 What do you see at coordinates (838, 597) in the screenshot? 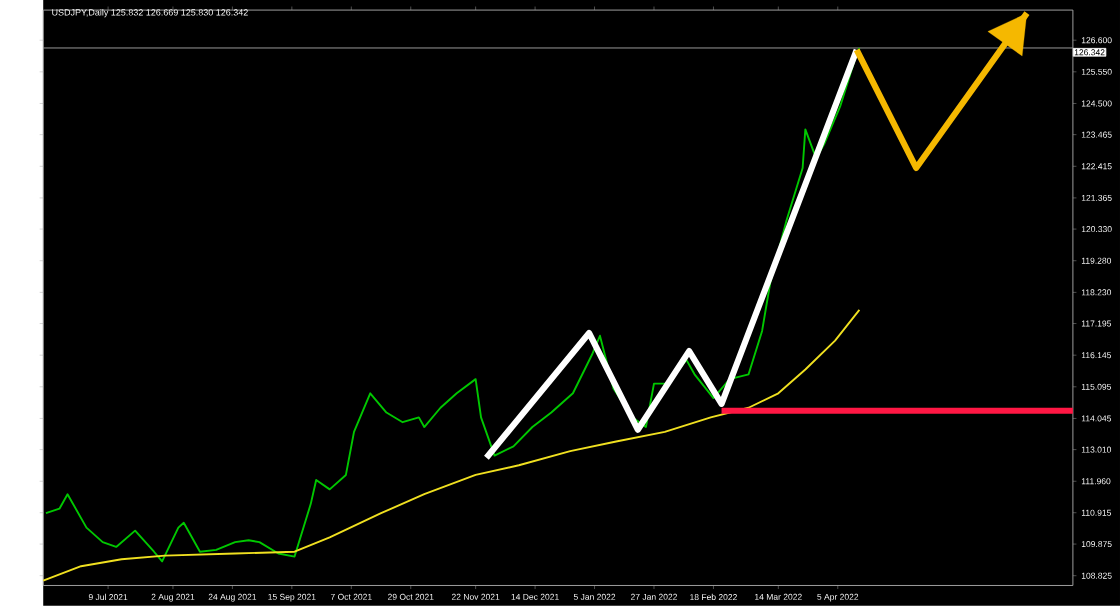
I see `x-tick-label: 5 Apr 2022` at bounding box center [838, 597].